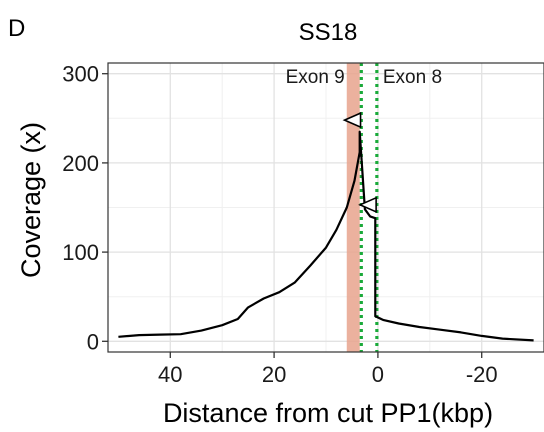  Describe the element at coordinates (80, 163) in the screenshot. I see `y-tick-label: 200` at that location.